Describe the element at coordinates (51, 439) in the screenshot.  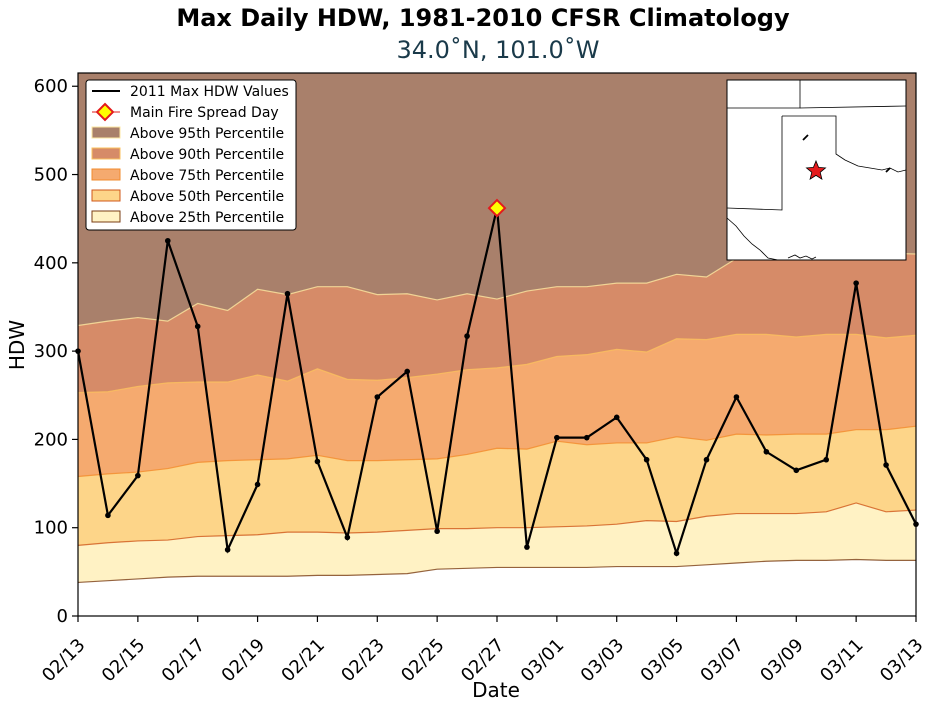
I see `y-tick-label: 200` at that location.